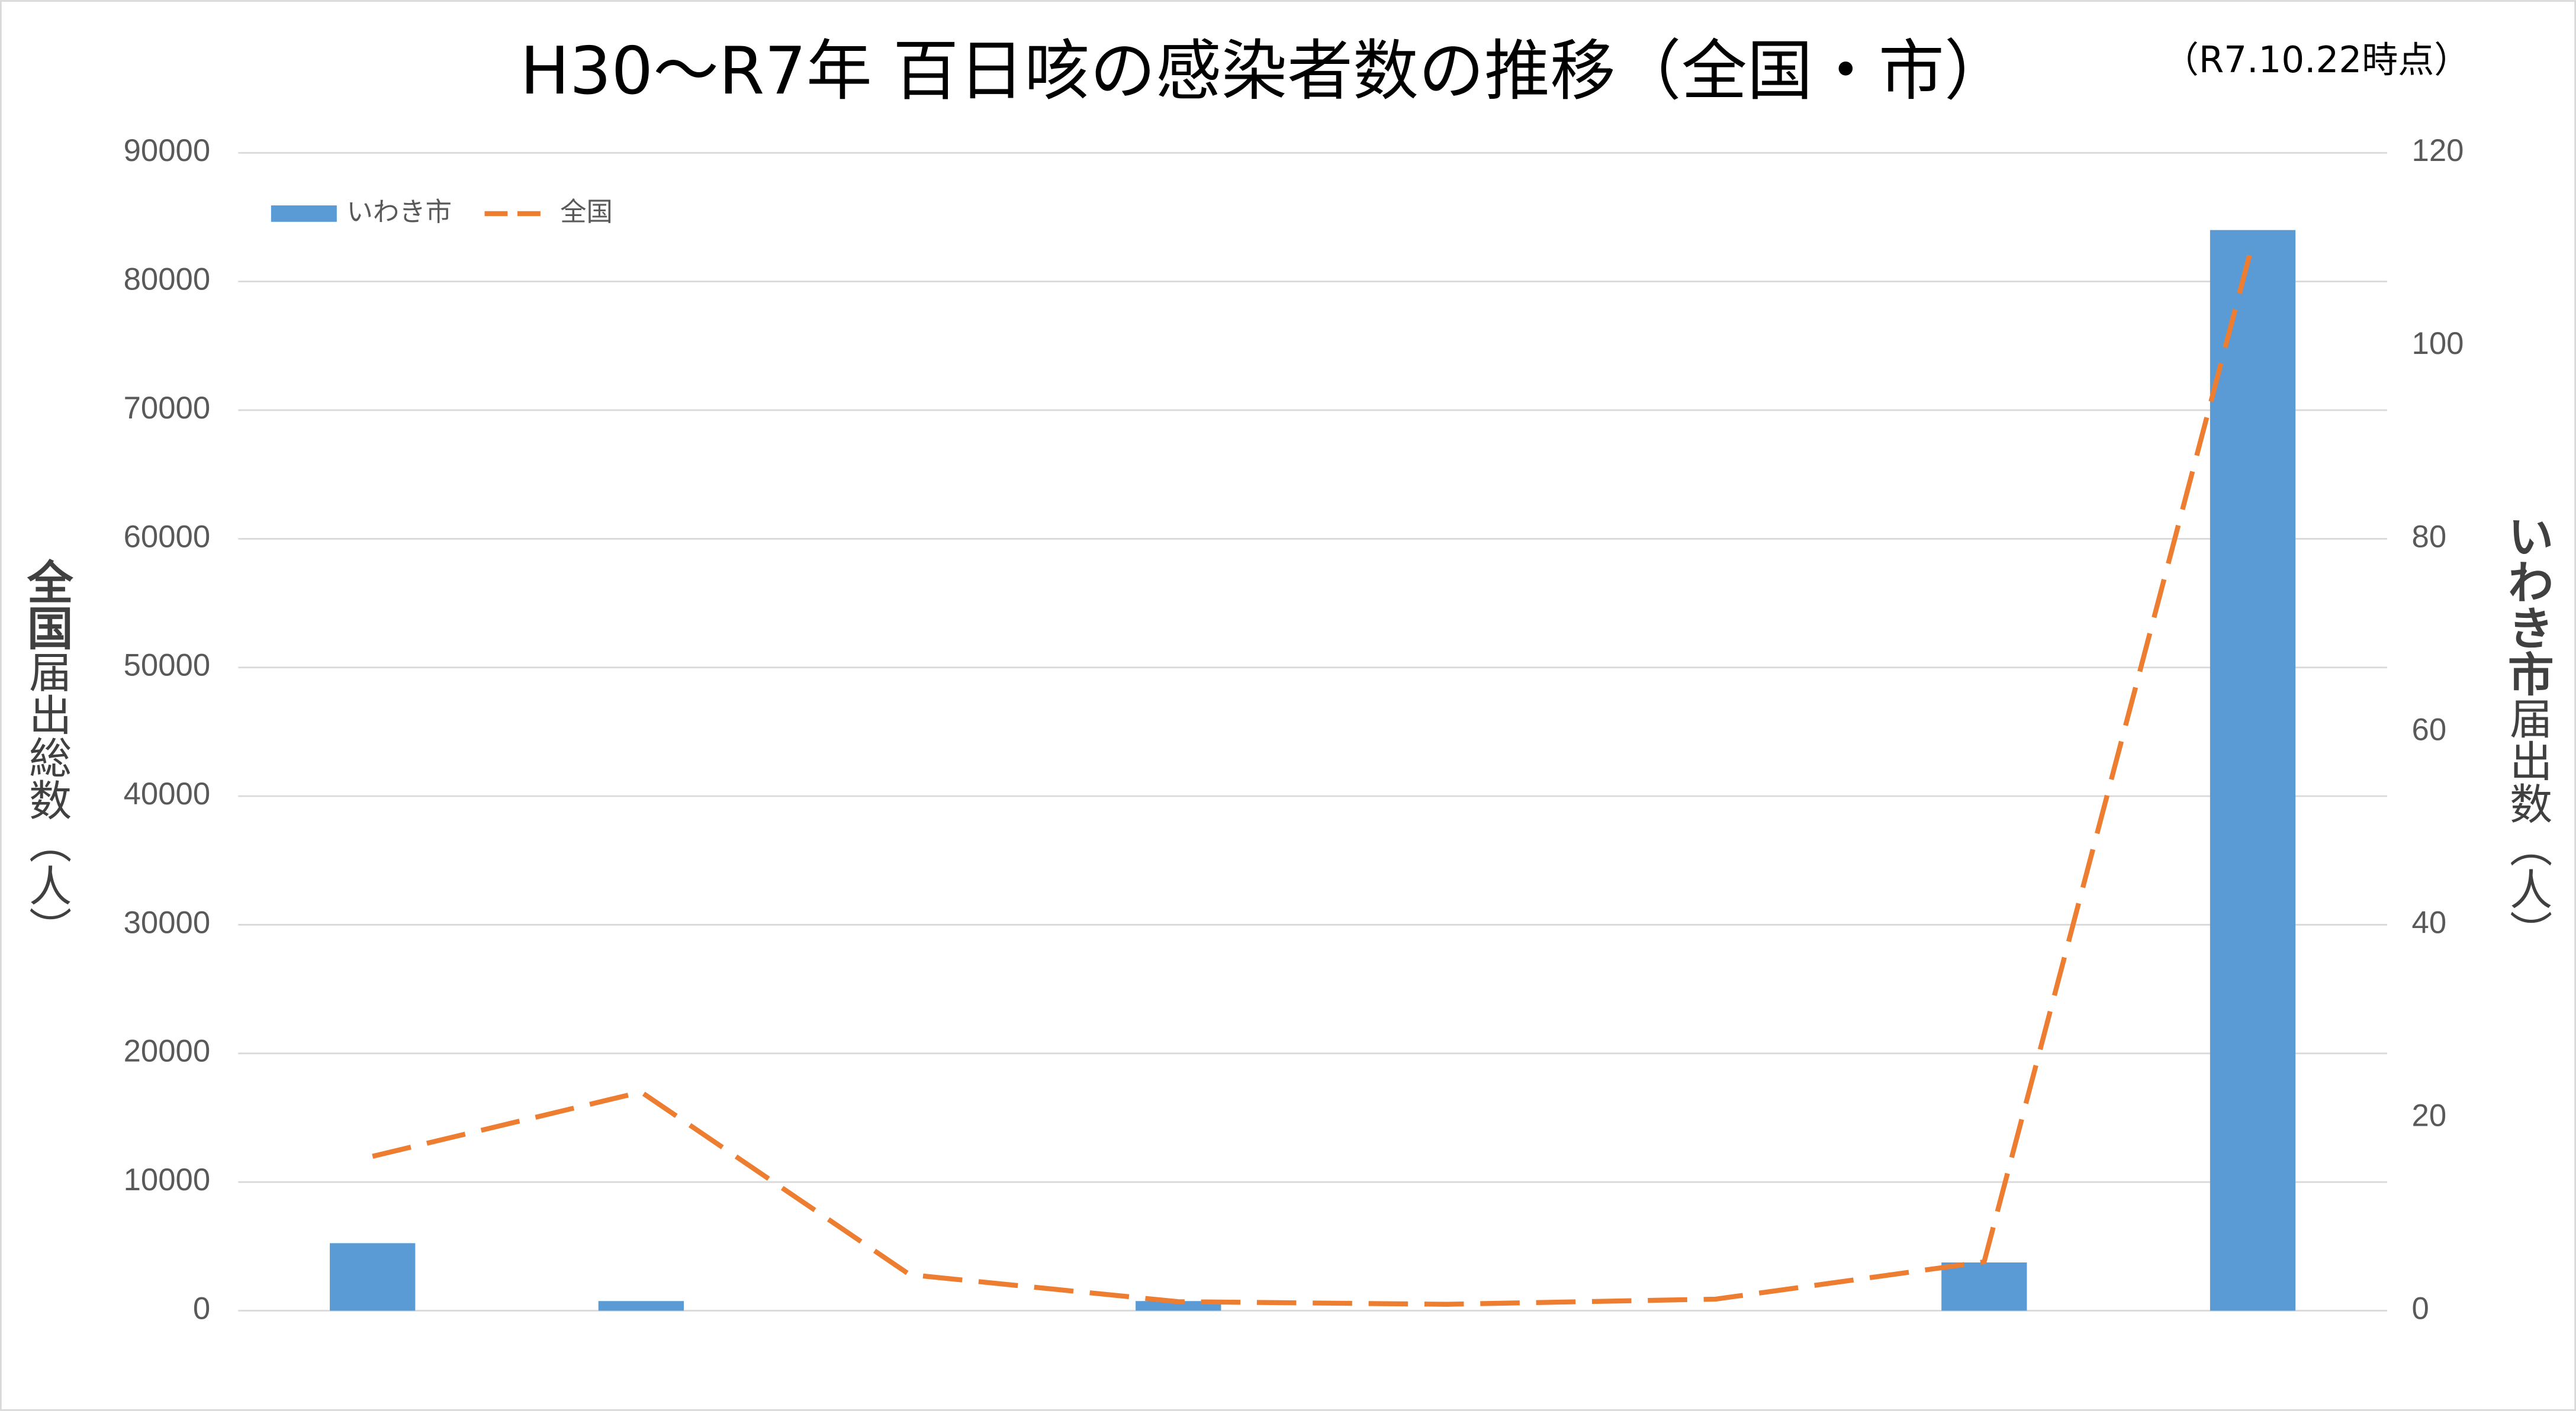 This screenshot has height=1411, width=2576. Describe the element at coordinates (2438, 150) in the screenshot. I see `y2-tick-label: 120` at that location.